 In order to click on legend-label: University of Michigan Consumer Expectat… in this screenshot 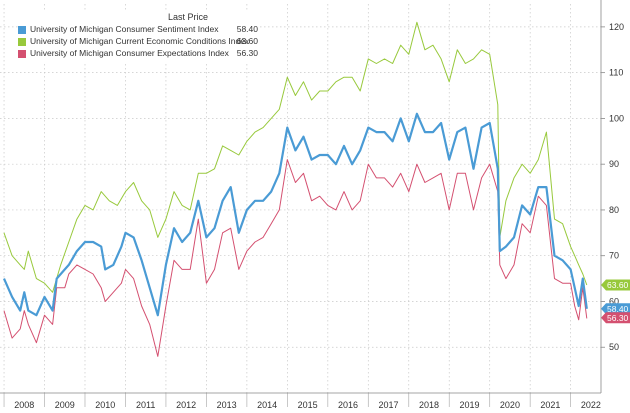, I will do `click(129, 53)`.